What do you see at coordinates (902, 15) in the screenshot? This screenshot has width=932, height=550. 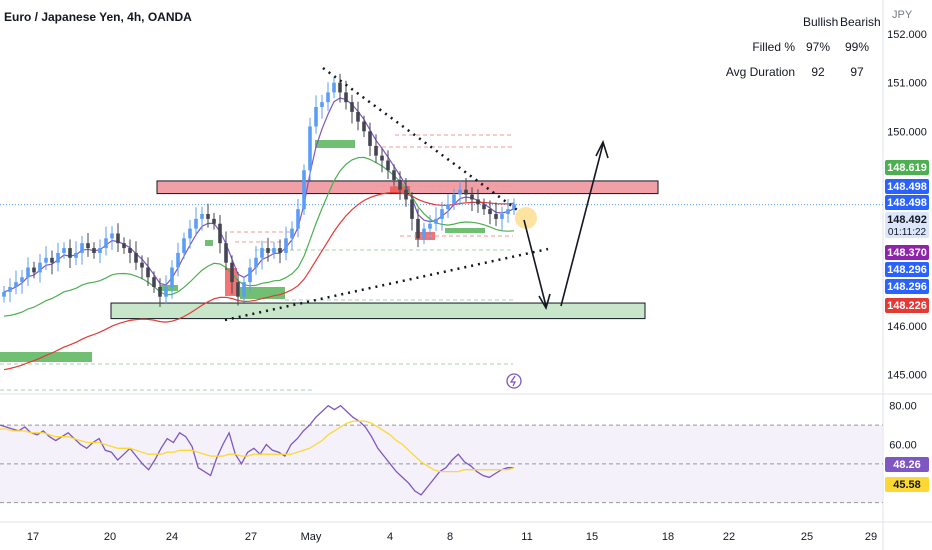 I see `currency-label: JPY` at bounding box center [902, 15].